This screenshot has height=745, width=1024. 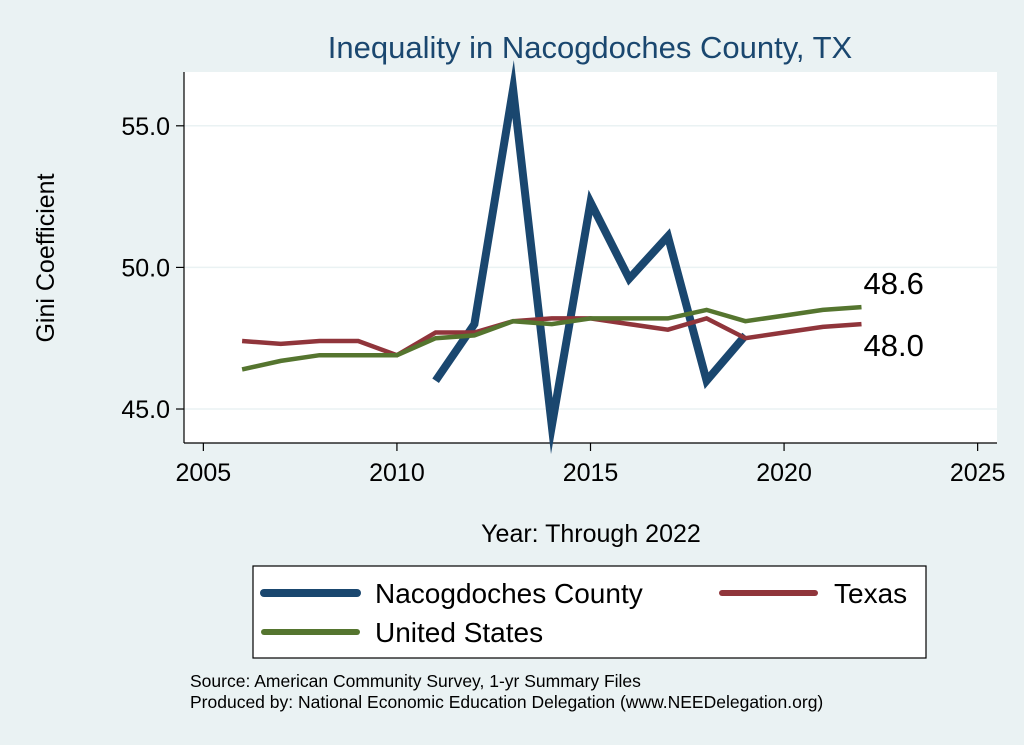 What do you see at coordinates (591, 534) in the screenshot?
I see `x-axis-title: Year: Through 2022` at bounding box center [591, 534].